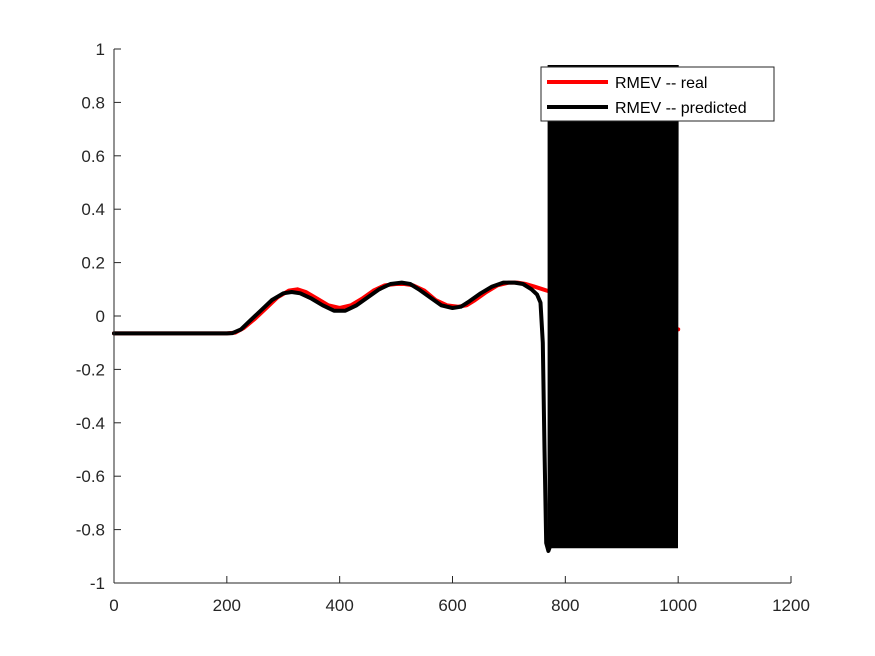  What do you see at coordinates (661, 83) in the screenshot?
I see `legend-label: RMEV -- real` at bounding box center [661, 83].